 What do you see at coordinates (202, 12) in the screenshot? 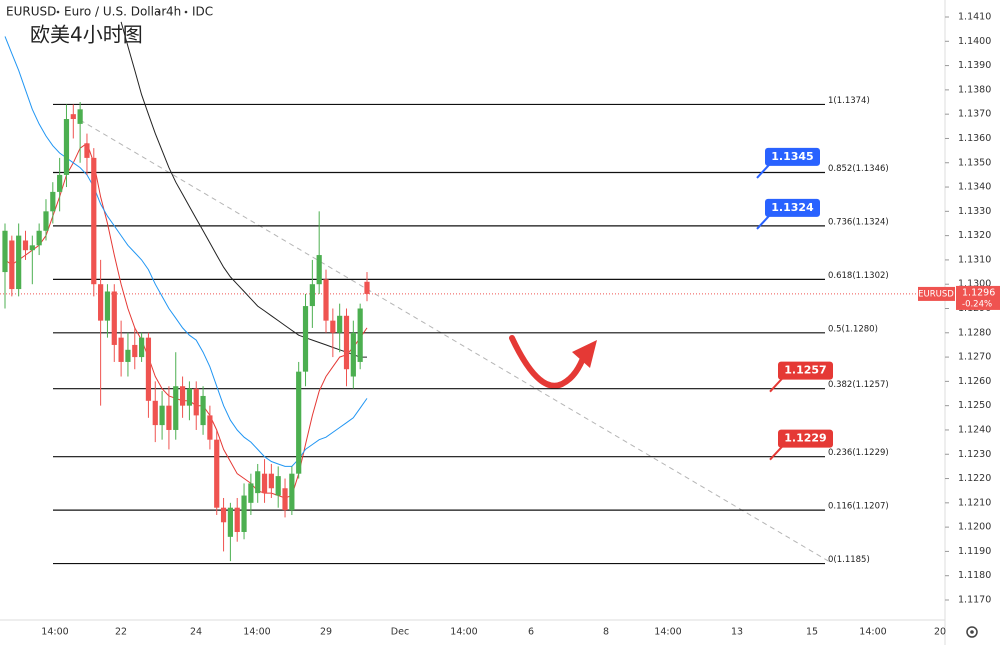
I see `source: IDC` at bounding box center [202, 12].